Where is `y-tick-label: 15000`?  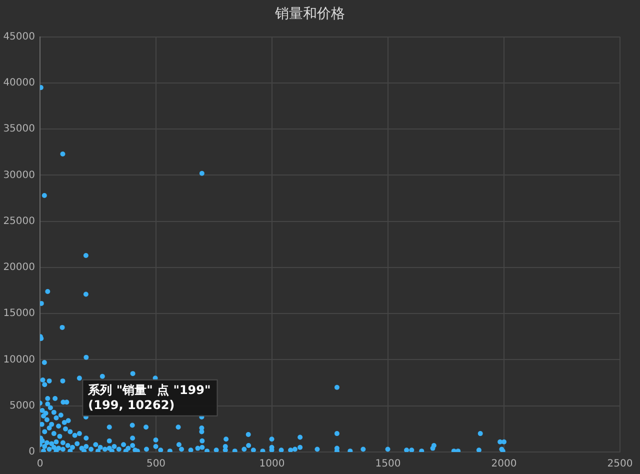 y-tick-label: 15000 is located at coordinates (19, 314).